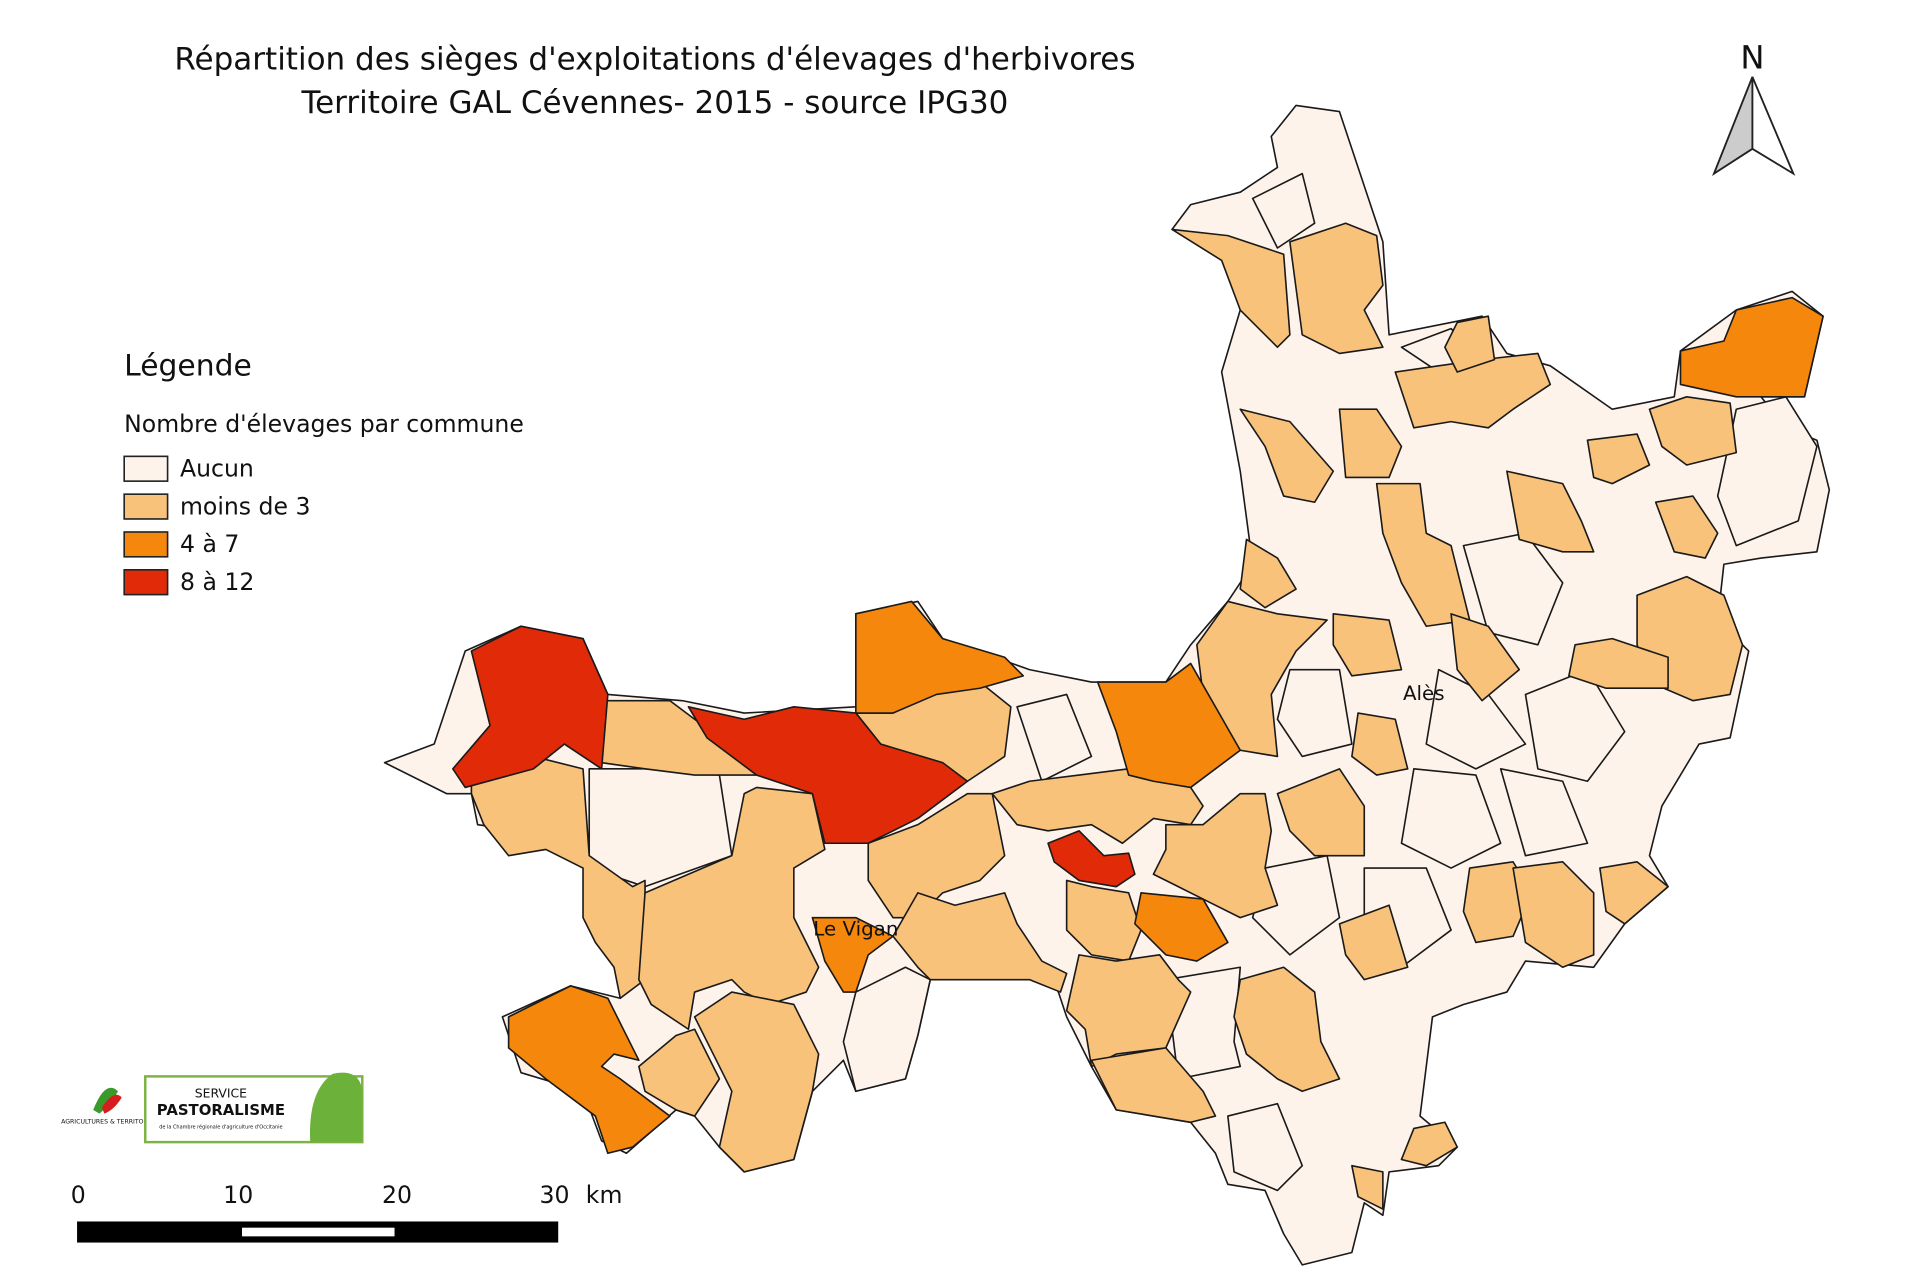 The height and width of the screenshot is (1285, 1920). I want to click on scale-unit: km, so click(604, 1195).